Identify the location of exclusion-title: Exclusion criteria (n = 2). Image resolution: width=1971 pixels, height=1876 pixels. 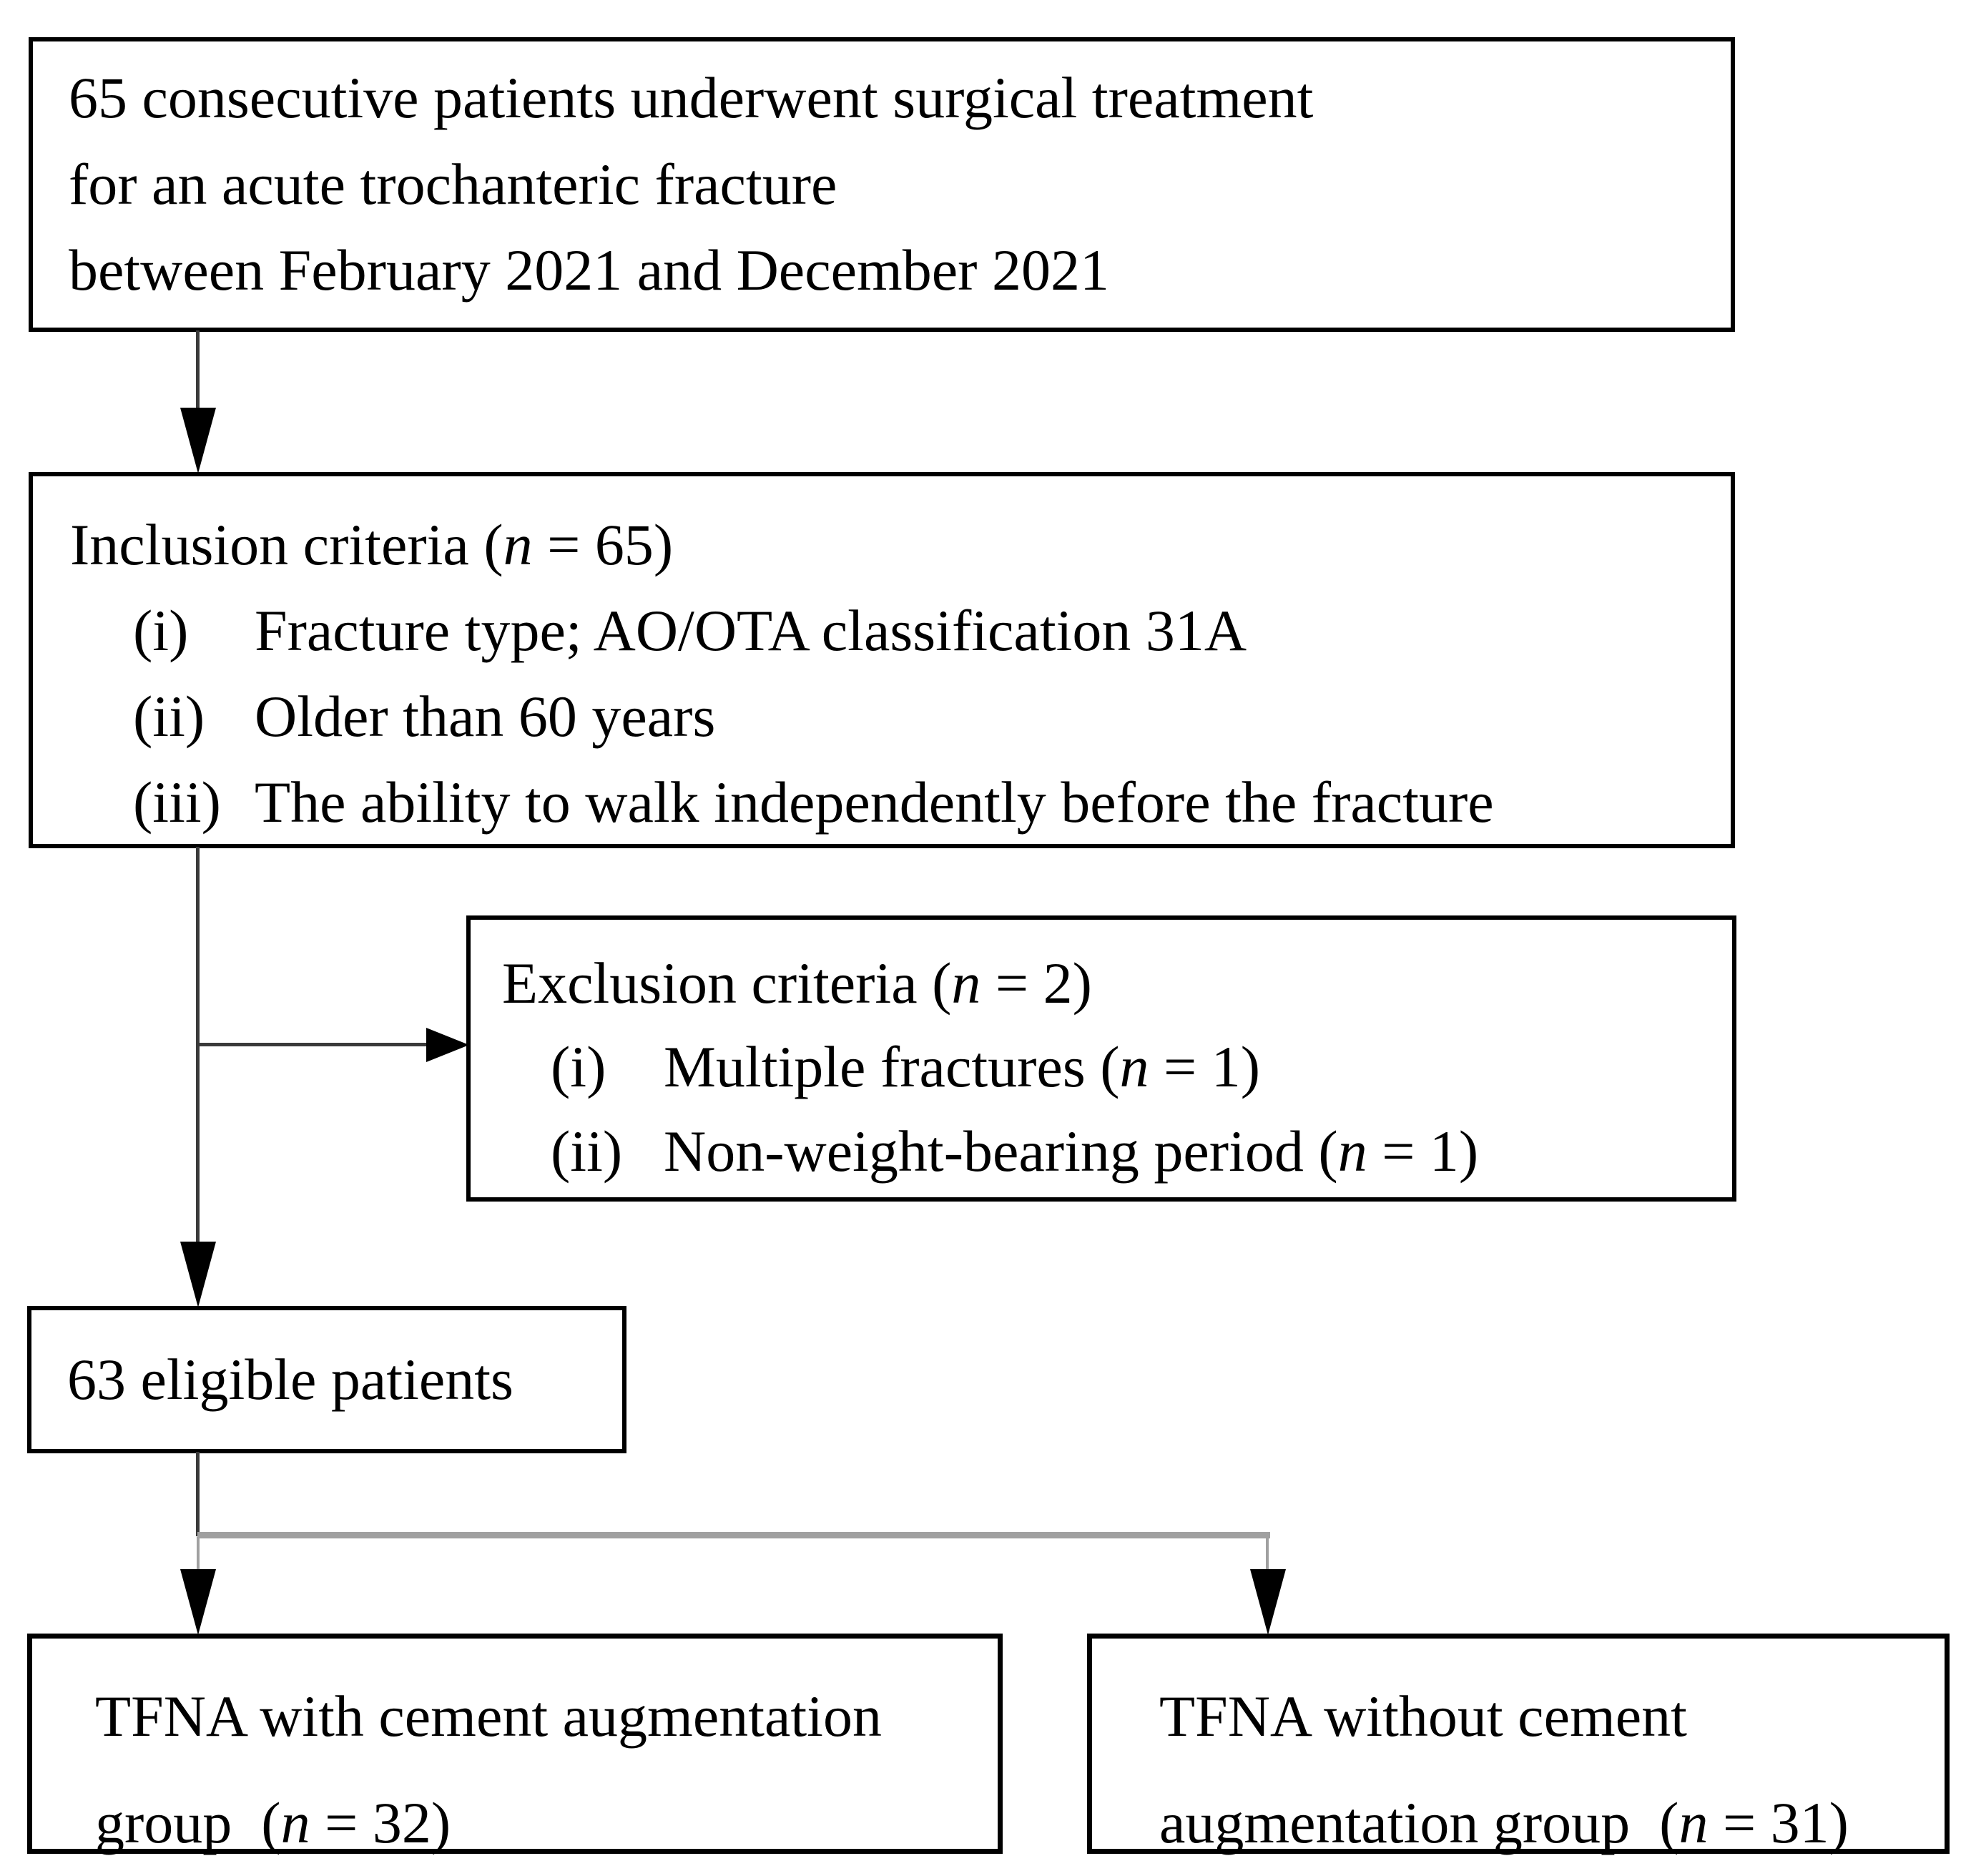
(797, 983).